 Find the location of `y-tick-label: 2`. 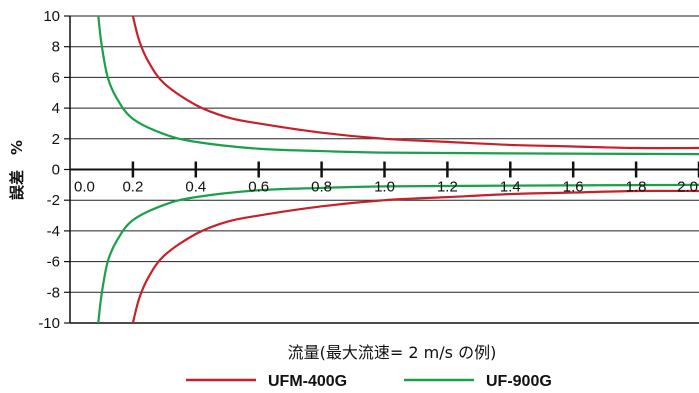

y-tick-label: 2 is located at coordinates (56, 139).